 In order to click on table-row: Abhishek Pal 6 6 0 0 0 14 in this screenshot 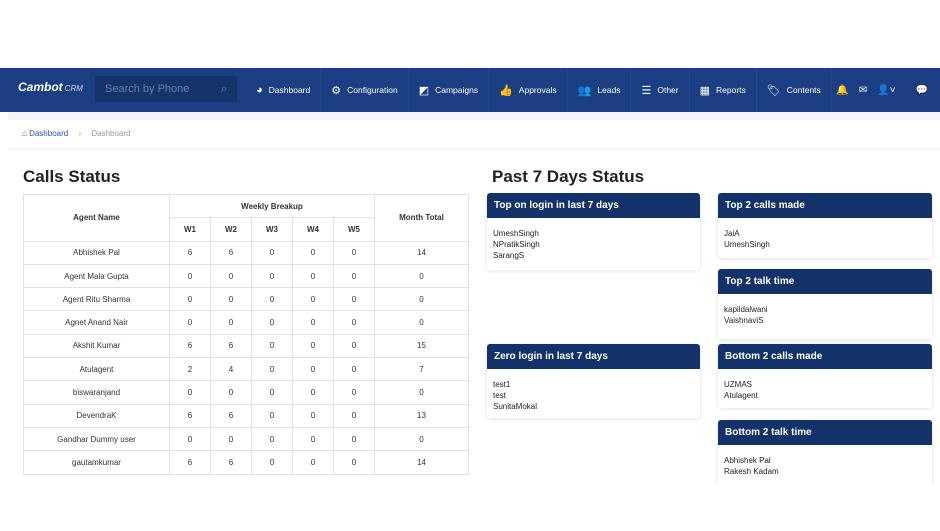, I will do `click(246, 252)`.